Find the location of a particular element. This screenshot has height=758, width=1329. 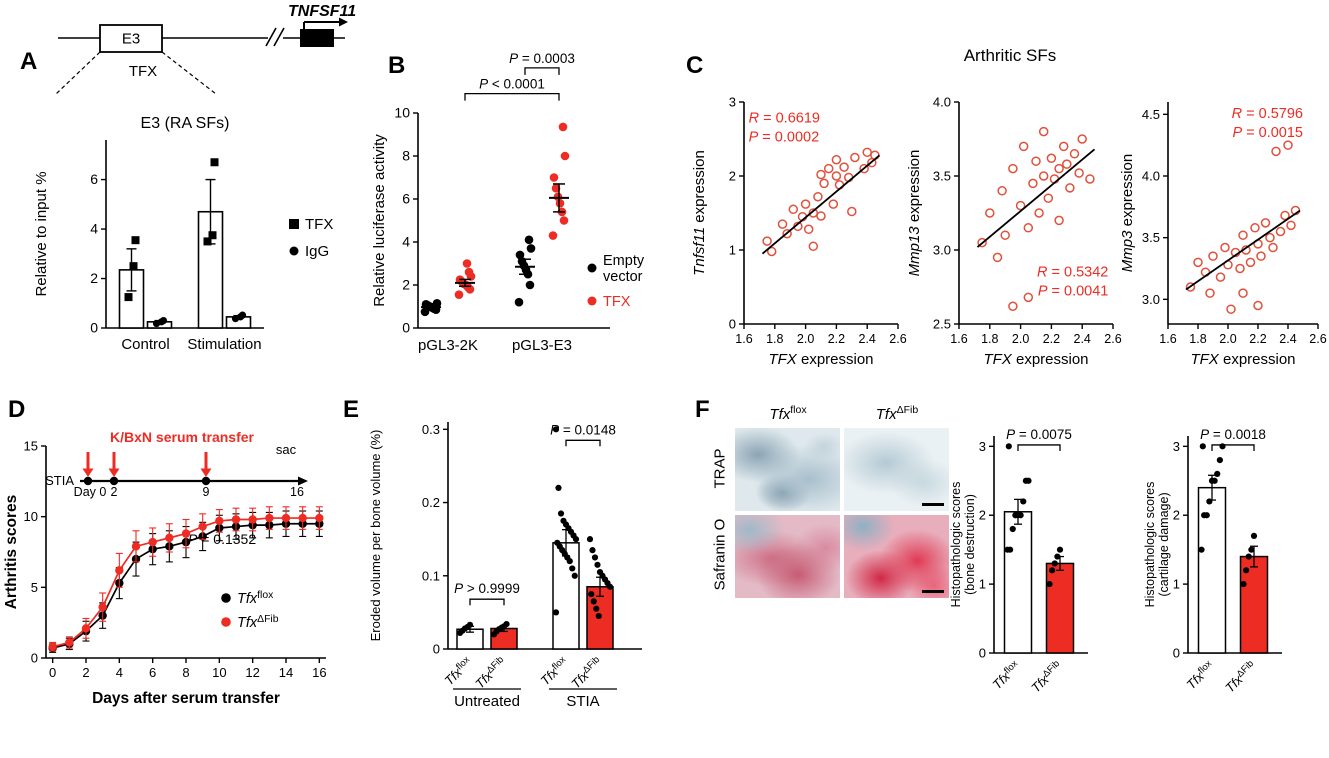

svg-text: 2.5 is located at coordinates (942, 324).